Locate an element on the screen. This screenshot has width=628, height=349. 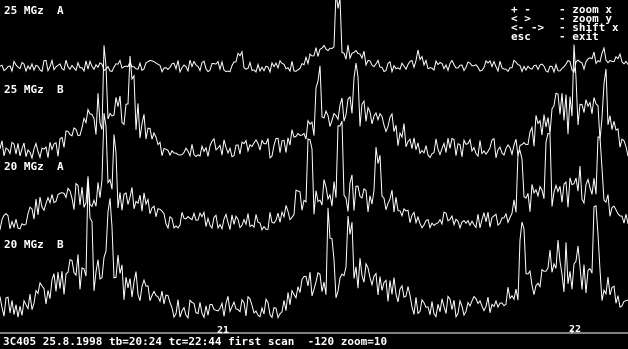
panel-label-3: 20 MGz A is located at coordinates (34, 167).